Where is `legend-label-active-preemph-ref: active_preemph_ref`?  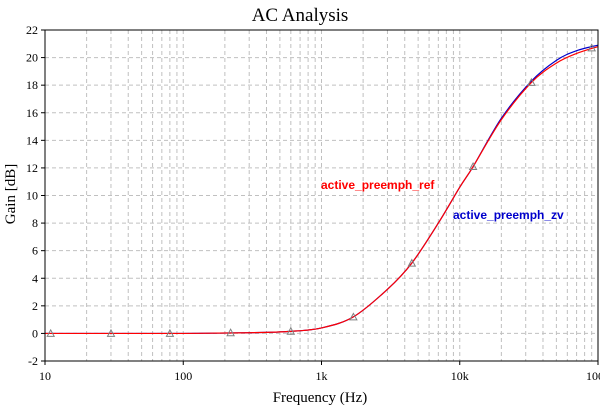 legend-label-active-preemph-ref: active_preemph_ref is located at coordinates (378, 185).